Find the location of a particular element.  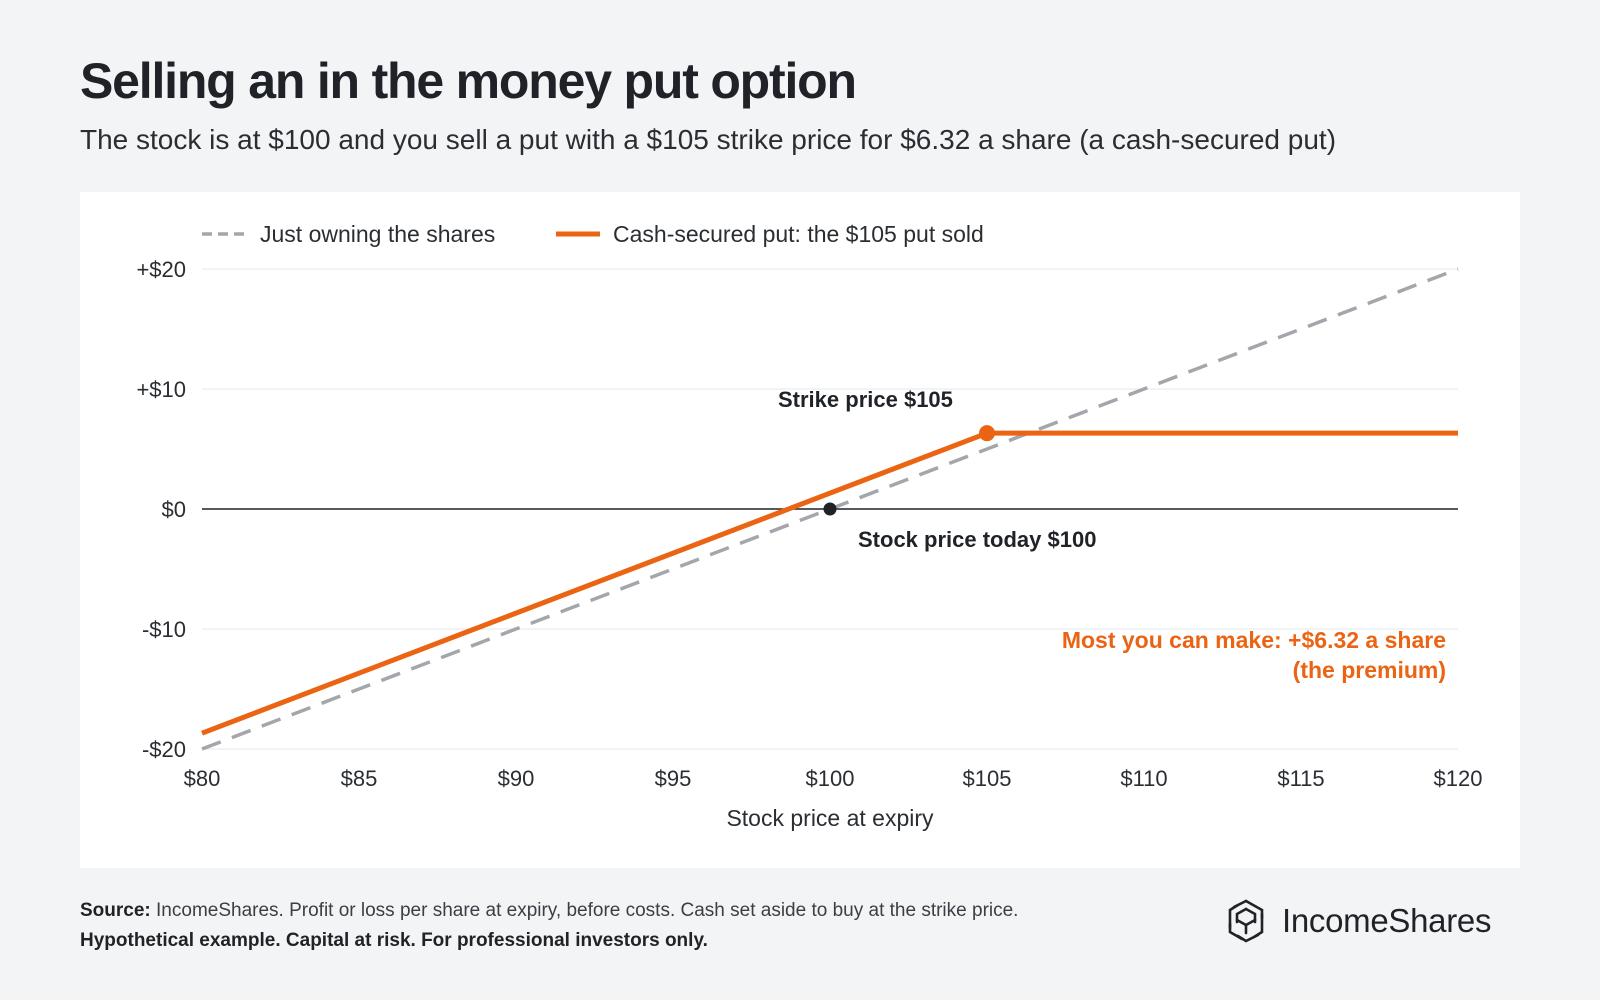

x-tick-label: $115 is located at coordinates (1300, 778).